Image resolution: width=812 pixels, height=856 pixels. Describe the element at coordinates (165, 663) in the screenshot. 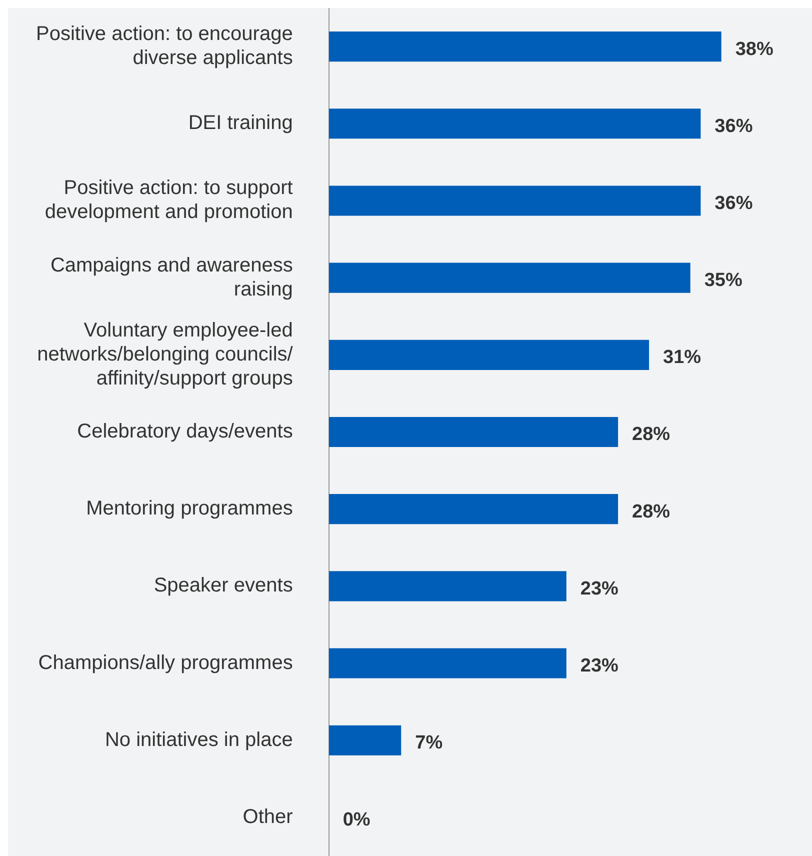

I see `y-tick-label: Champions/ally programmes` at that location.